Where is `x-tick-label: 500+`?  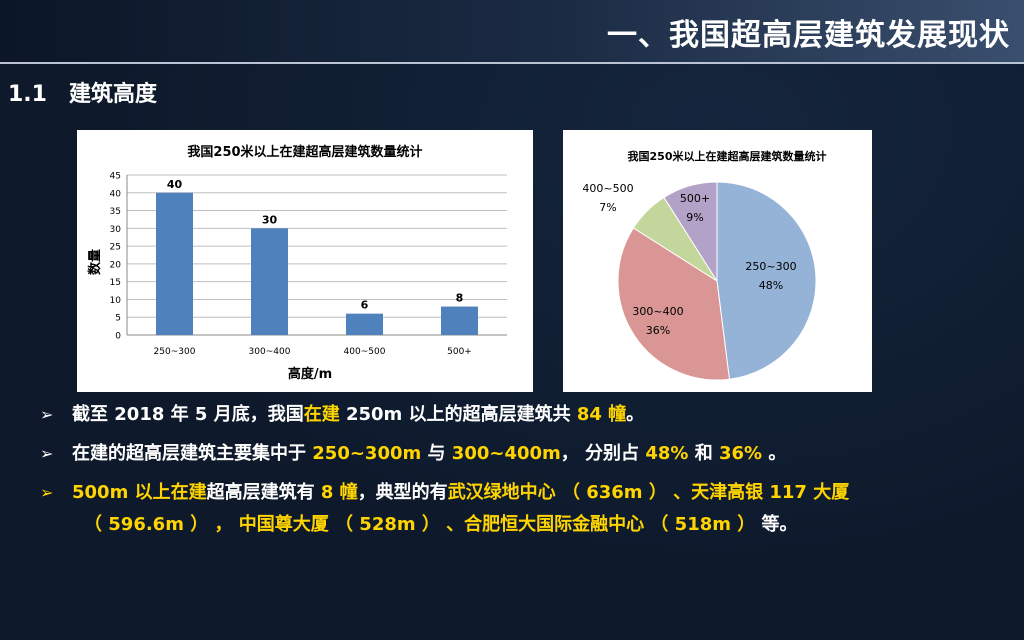
x-tick-label: 500+ is located at coordinates (459, 352).